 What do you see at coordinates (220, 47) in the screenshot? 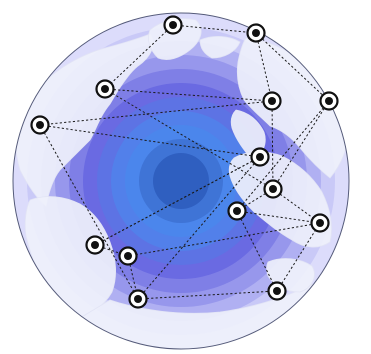
I see `landmass-arctic-islands` at bounding box center [220, 47].